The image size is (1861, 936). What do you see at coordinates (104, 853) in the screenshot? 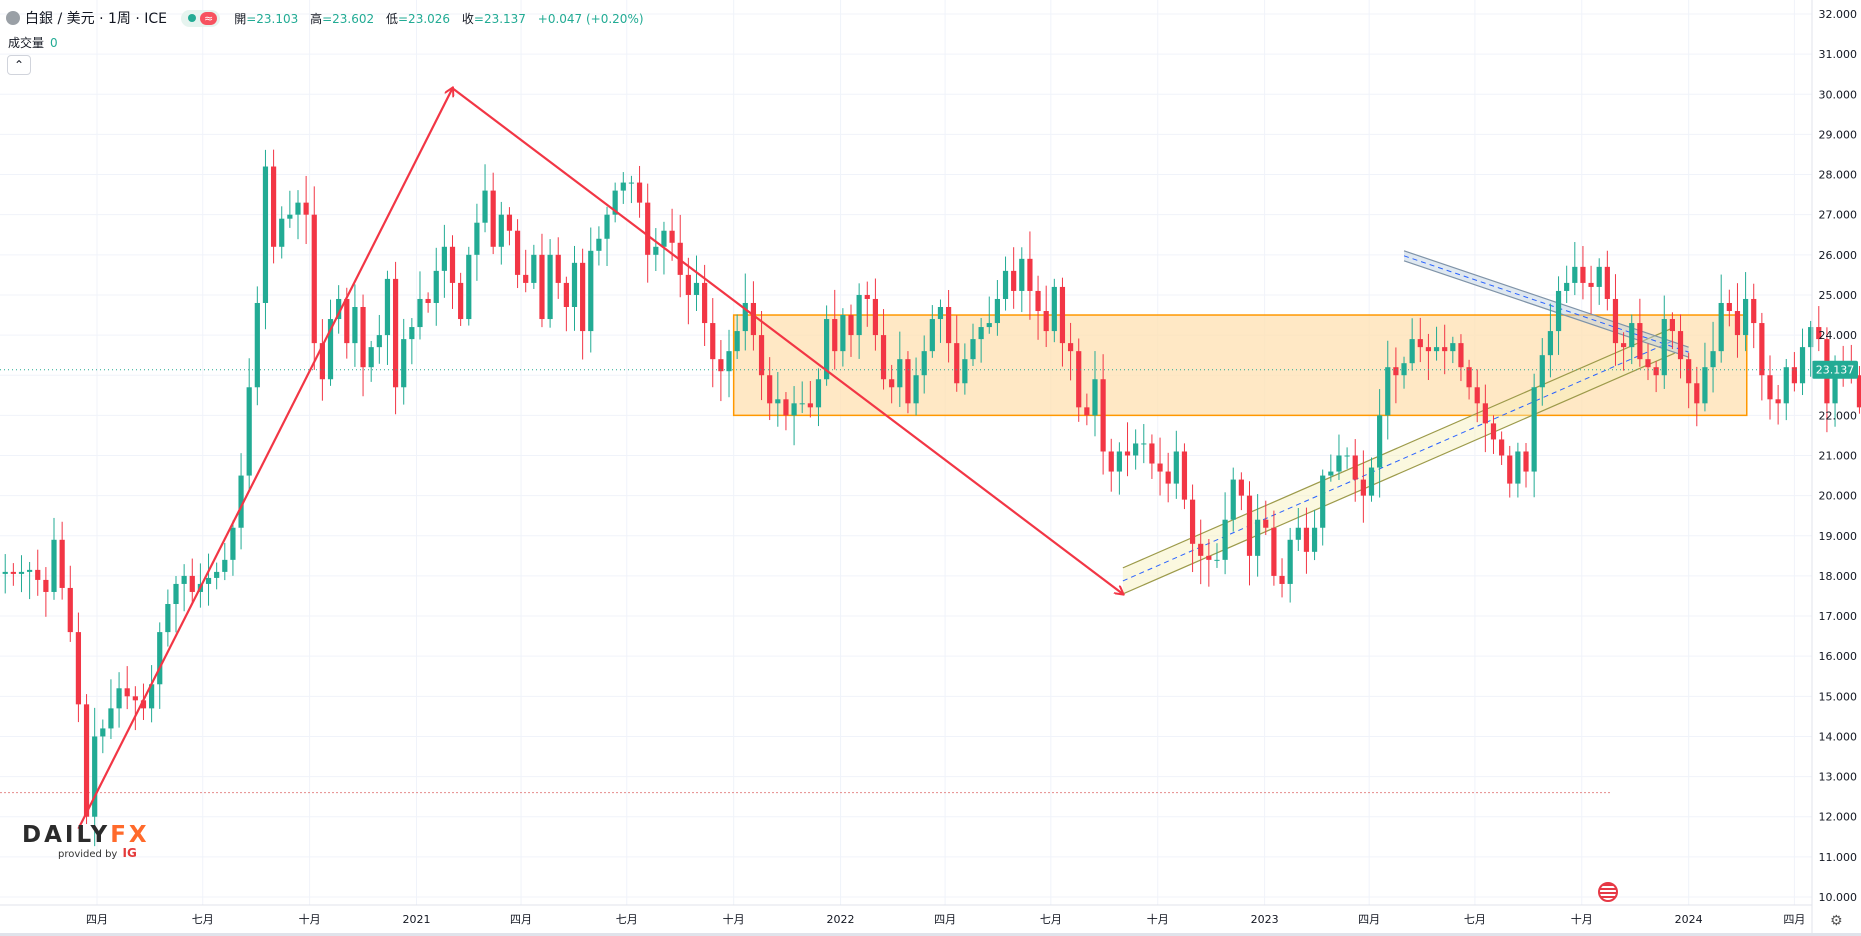
I see `logo-subtitle: provided by IG` at bounding box center [104, 853].